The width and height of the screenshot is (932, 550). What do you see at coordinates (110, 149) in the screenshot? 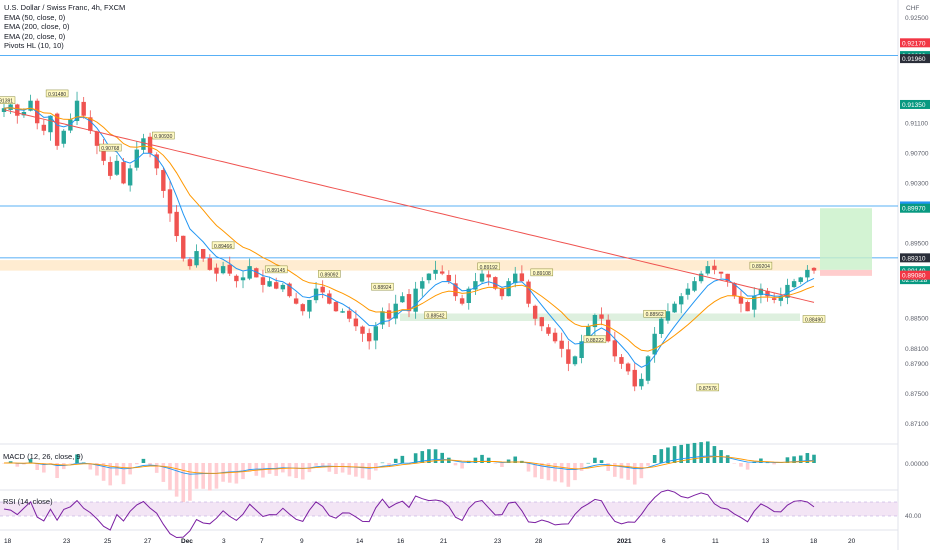
I see `pivot-label: 0.90768` at bounding box center [110, 149].